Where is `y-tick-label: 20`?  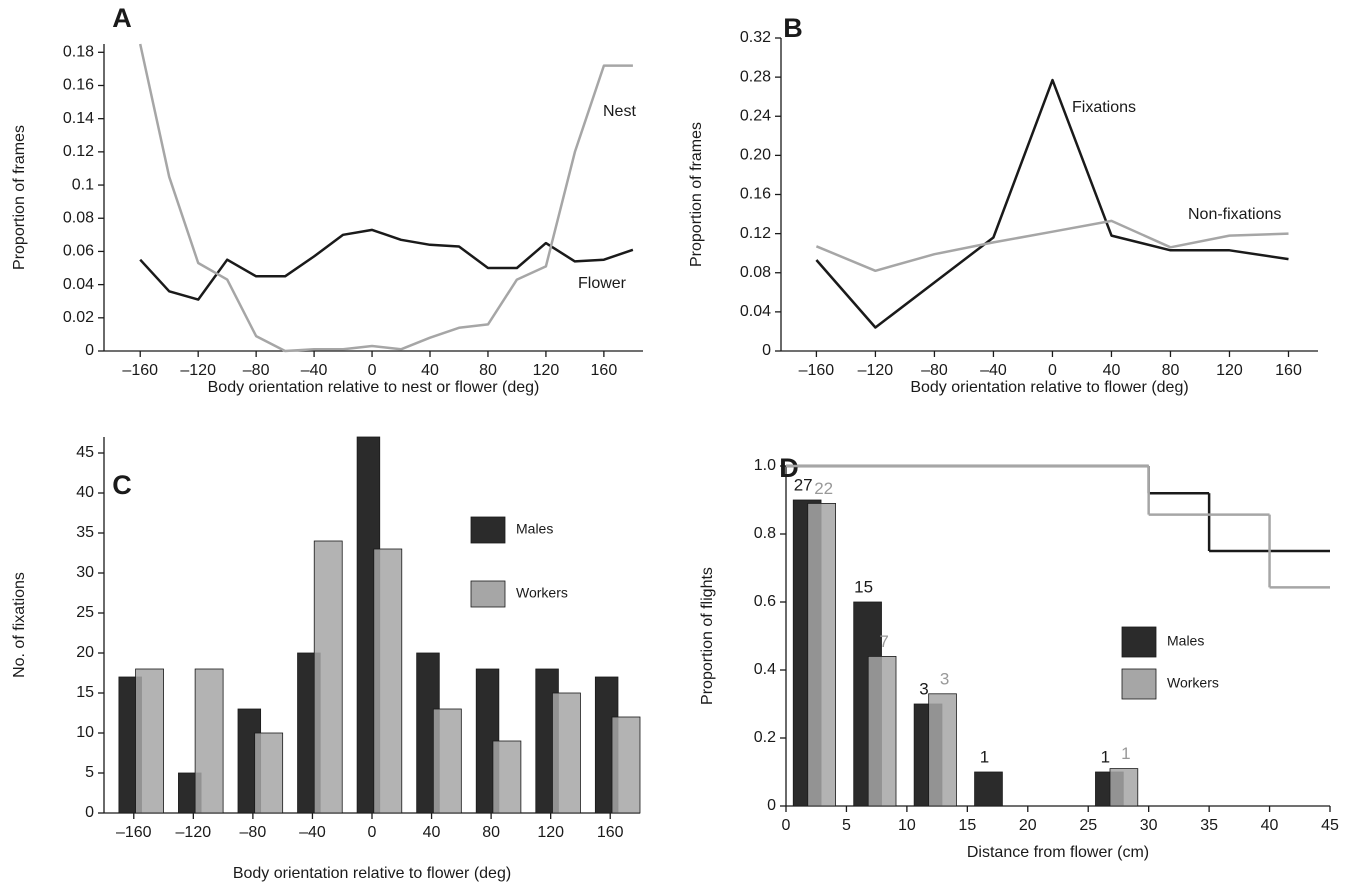
y-tick-label: 20 is located at coordinates (85, 652).